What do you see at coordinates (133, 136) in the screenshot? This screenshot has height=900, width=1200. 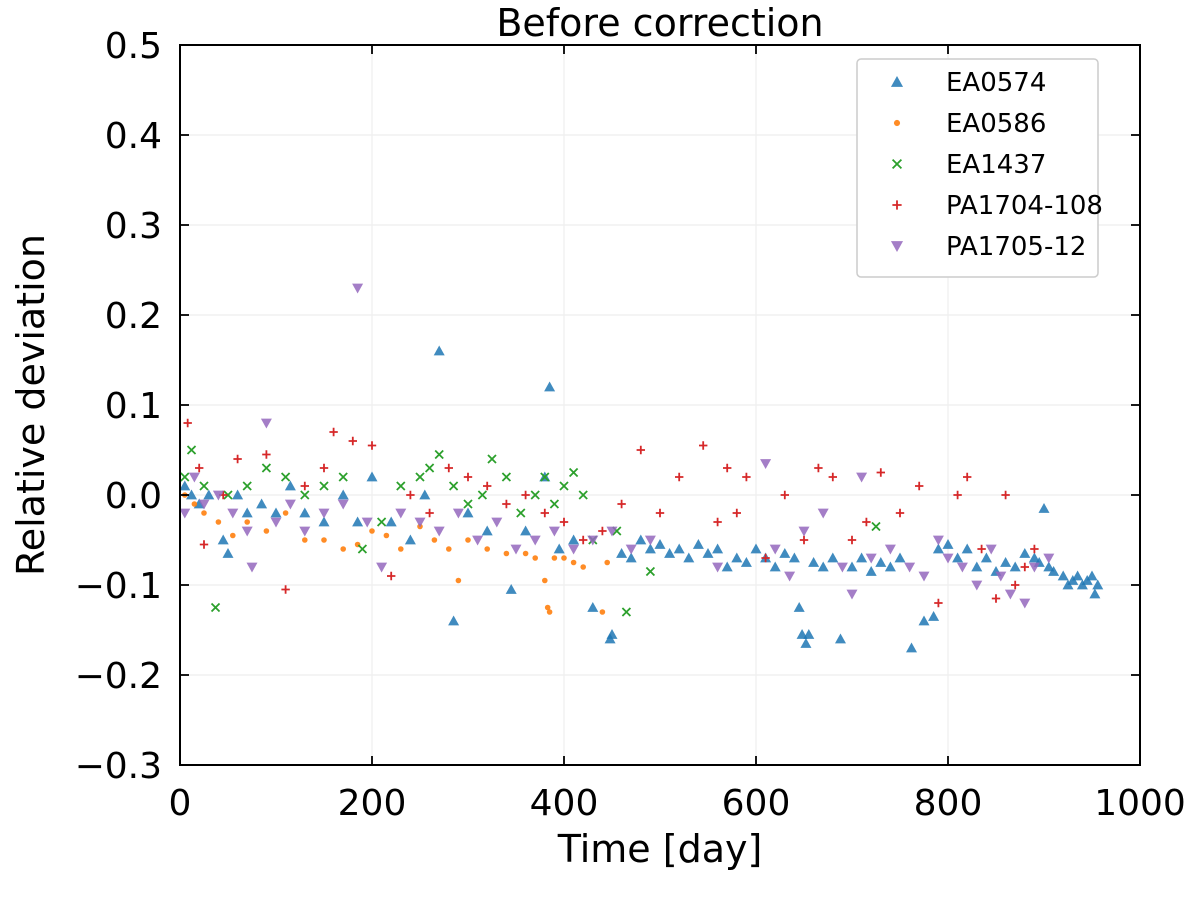 I see `y-tick-label: 0.4` at bounding box center [133, 136].